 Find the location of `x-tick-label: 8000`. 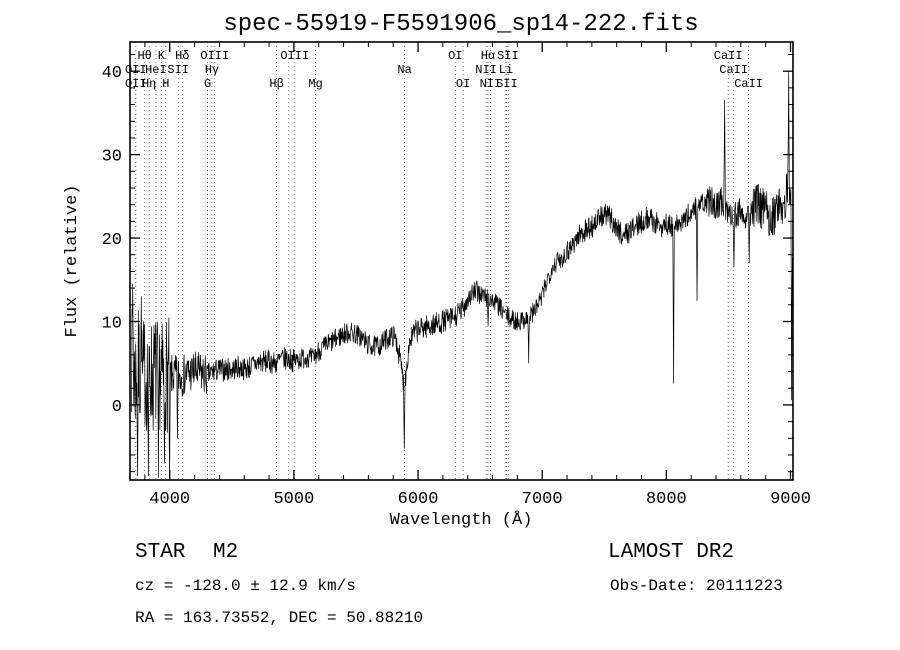

x-tick-label: 8000 is located at coordinates (666, 499).